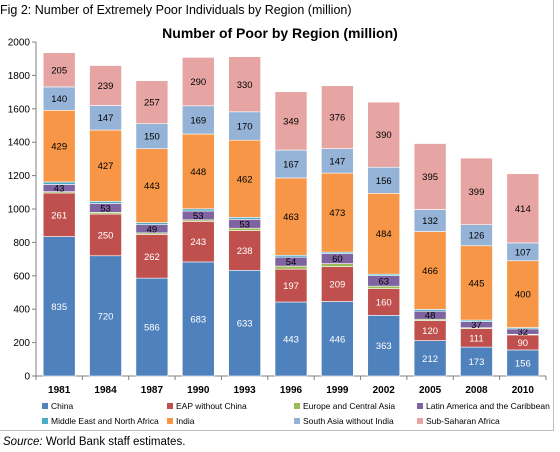 This screenshot has width=560, height=452. I want to click on data-label: 376, so click(337, 118).